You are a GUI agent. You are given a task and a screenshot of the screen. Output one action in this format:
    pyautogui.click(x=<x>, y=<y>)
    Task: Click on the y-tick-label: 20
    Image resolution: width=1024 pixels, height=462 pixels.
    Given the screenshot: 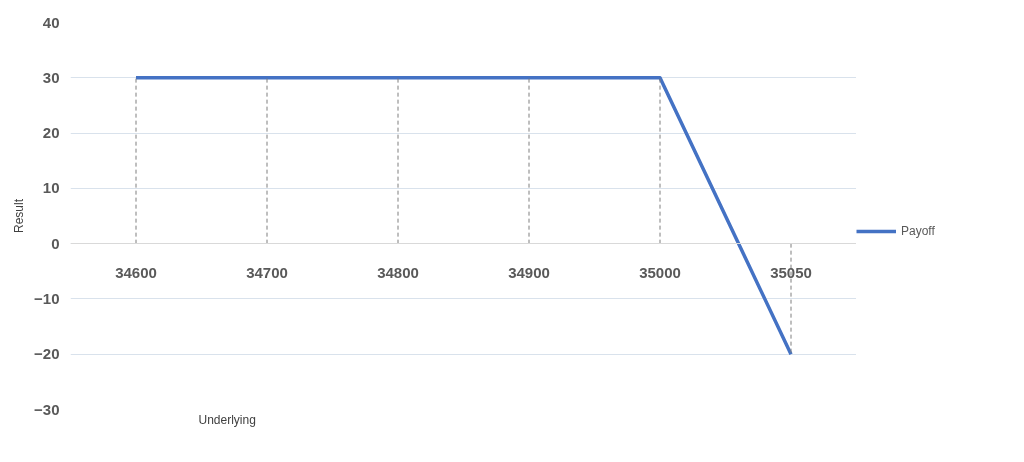 What is the action you would take?
    pyautogui.click(x=51, y=133)
    